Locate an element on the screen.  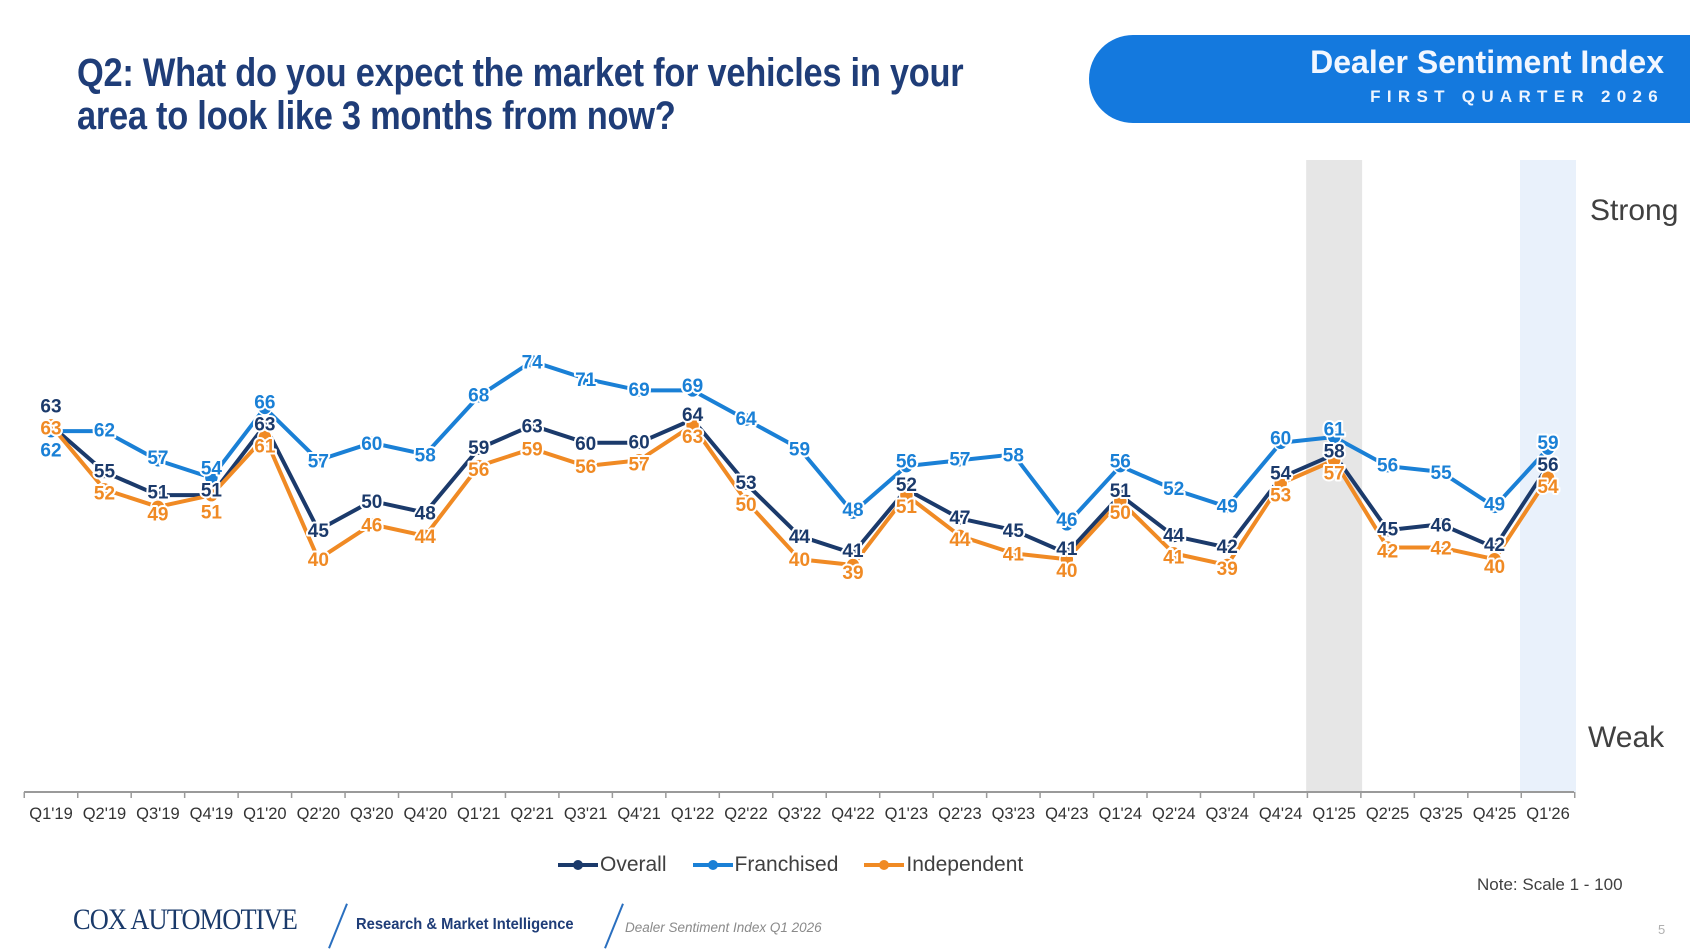
legend-swatch-independent is located at coordinates (884, 865).